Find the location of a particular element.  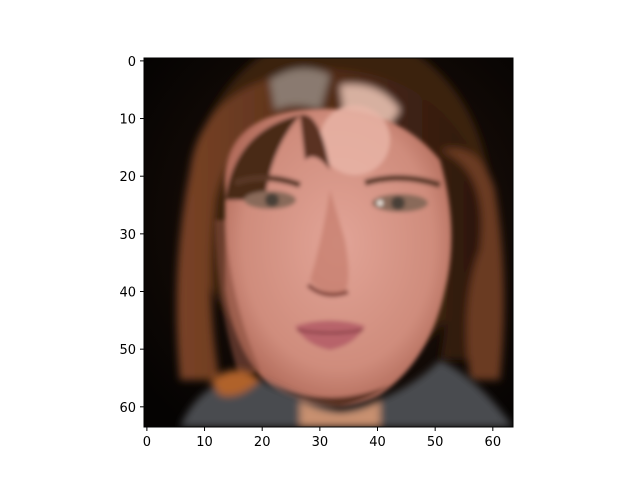

y-tick-label: 60 is located at coordinates (127, 408).